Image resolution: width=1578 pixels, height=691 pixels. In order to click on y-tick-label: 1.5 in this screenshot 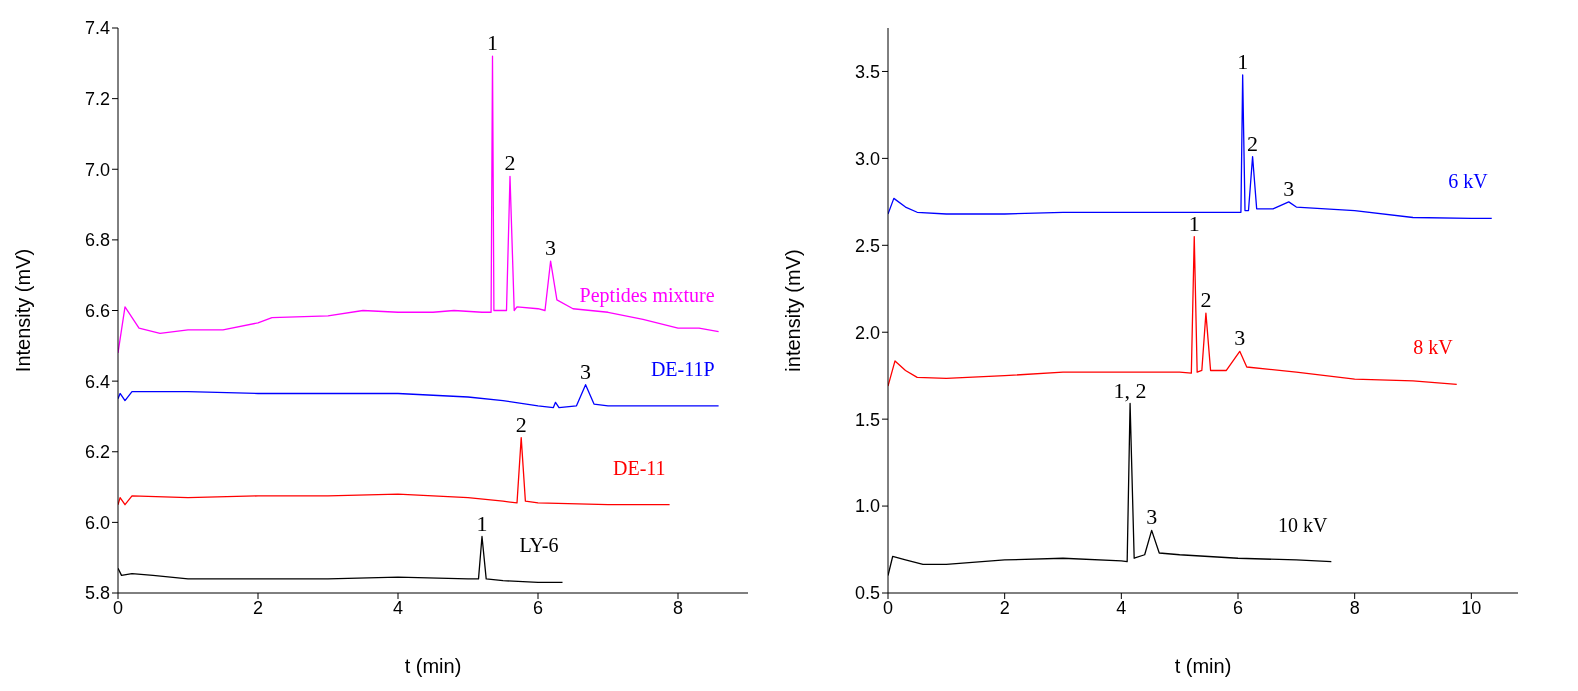, I will do `click(867, 419)`.